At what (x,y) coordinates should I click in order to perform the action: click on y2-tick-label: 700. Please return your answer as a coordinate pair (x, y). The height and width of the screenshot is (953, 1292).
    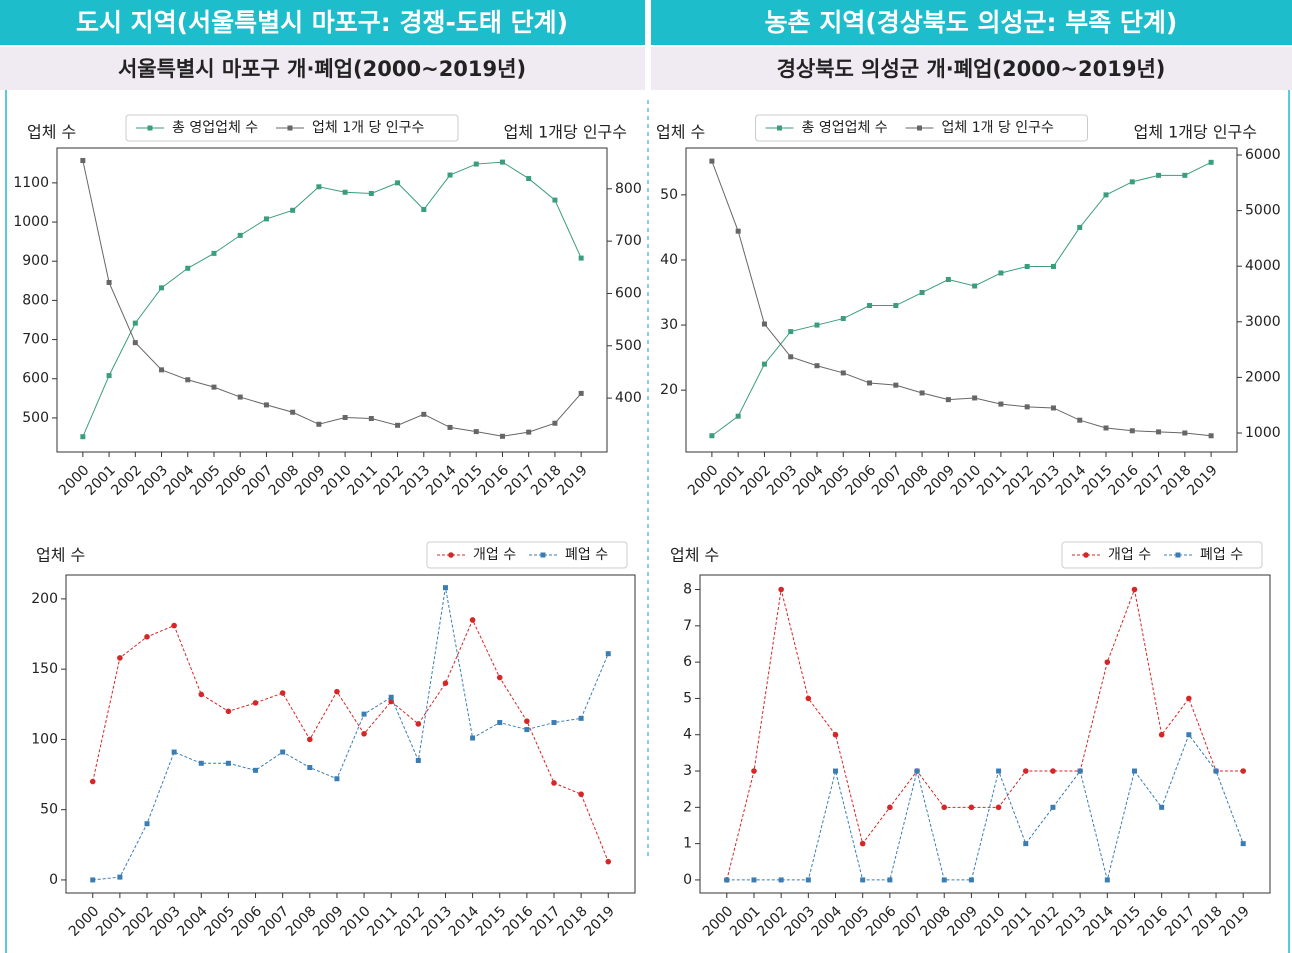
    Looking at the image, I should click on (628, 241).